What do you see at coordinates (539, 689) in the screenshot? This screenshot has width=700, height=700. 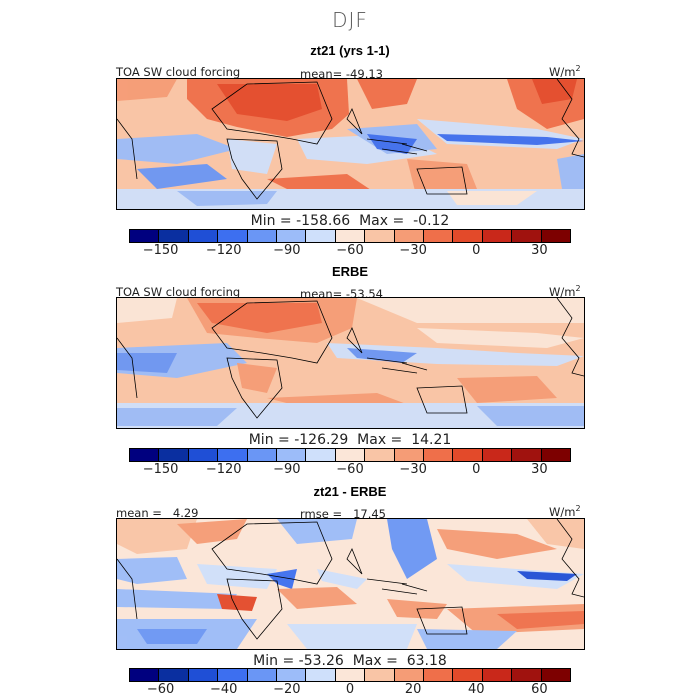 I see `colorbar-tick-label: 60` at bounding box center [539, 689].